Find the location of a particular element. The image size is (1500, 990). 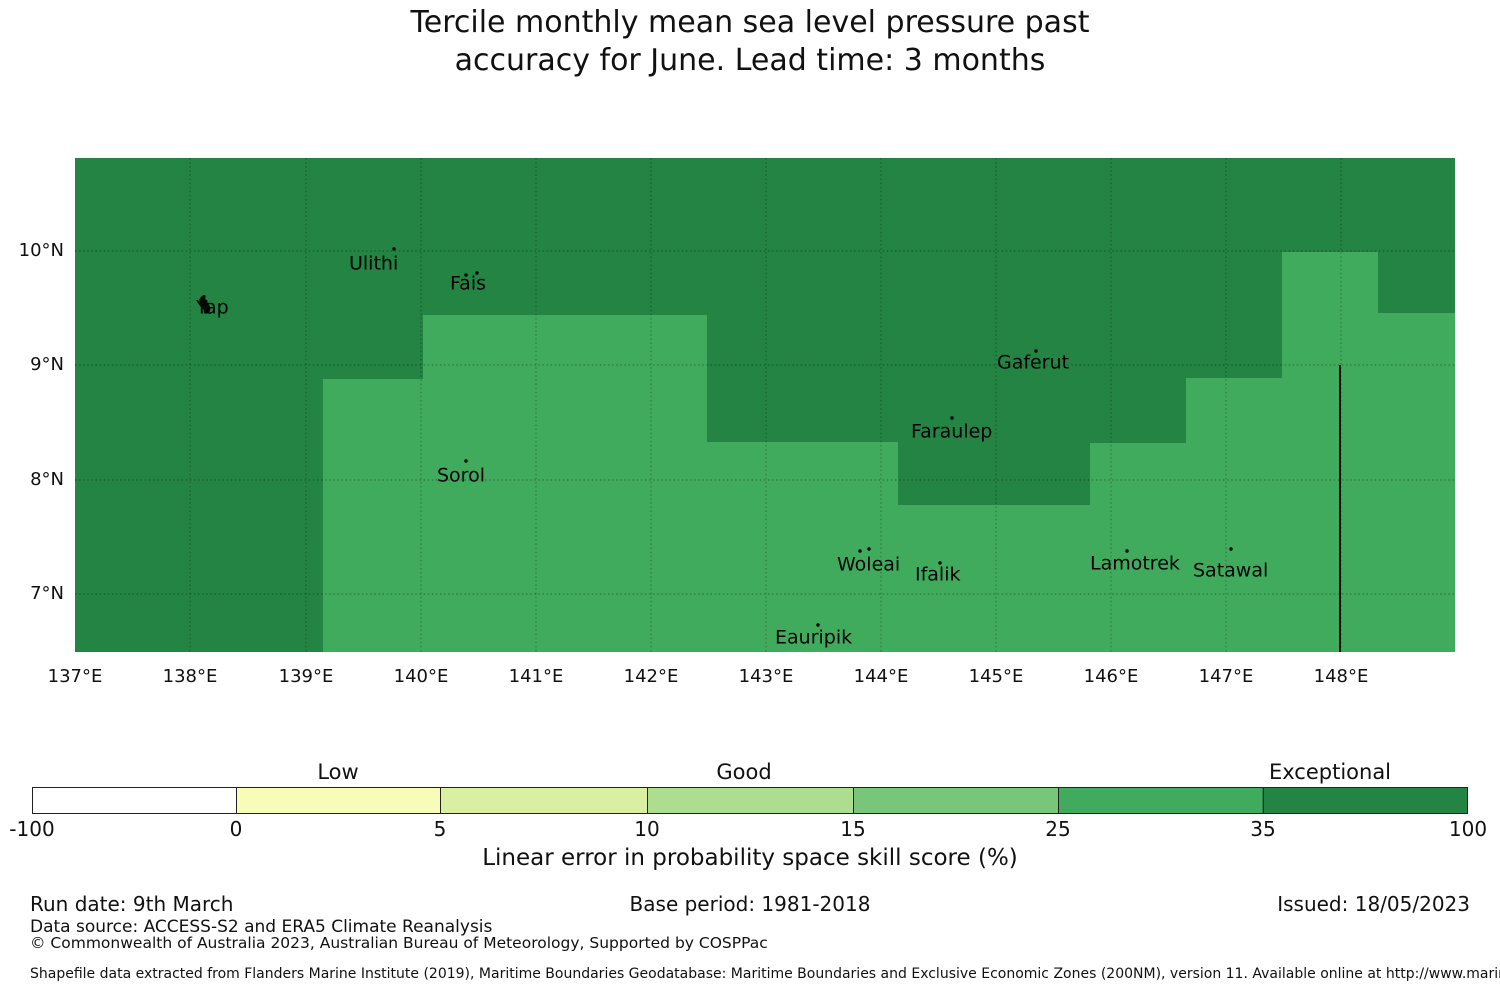

x-tick-label: 148°E is located at coordinates (1341, 676).